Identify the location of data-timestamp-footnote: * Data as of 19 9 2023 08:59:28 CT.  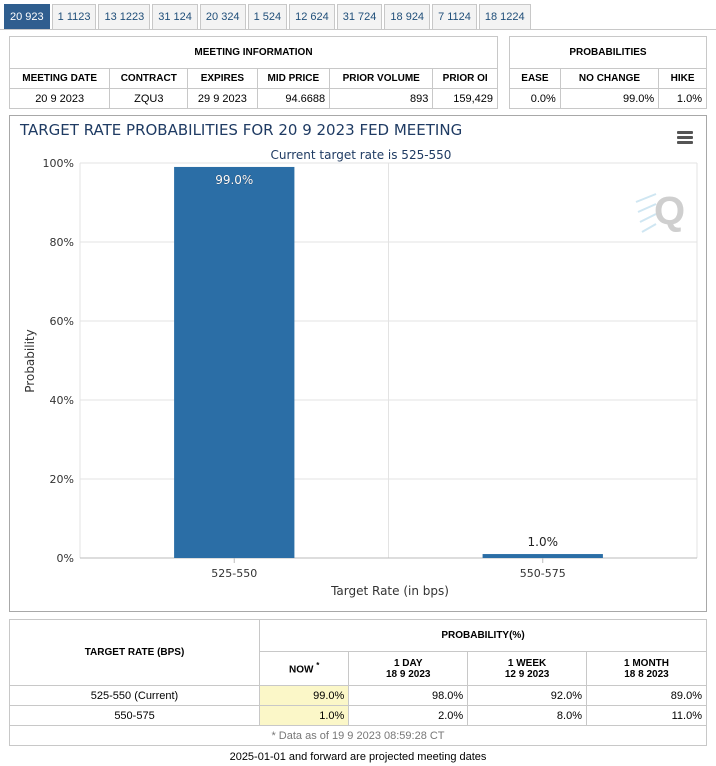
(358, 735).